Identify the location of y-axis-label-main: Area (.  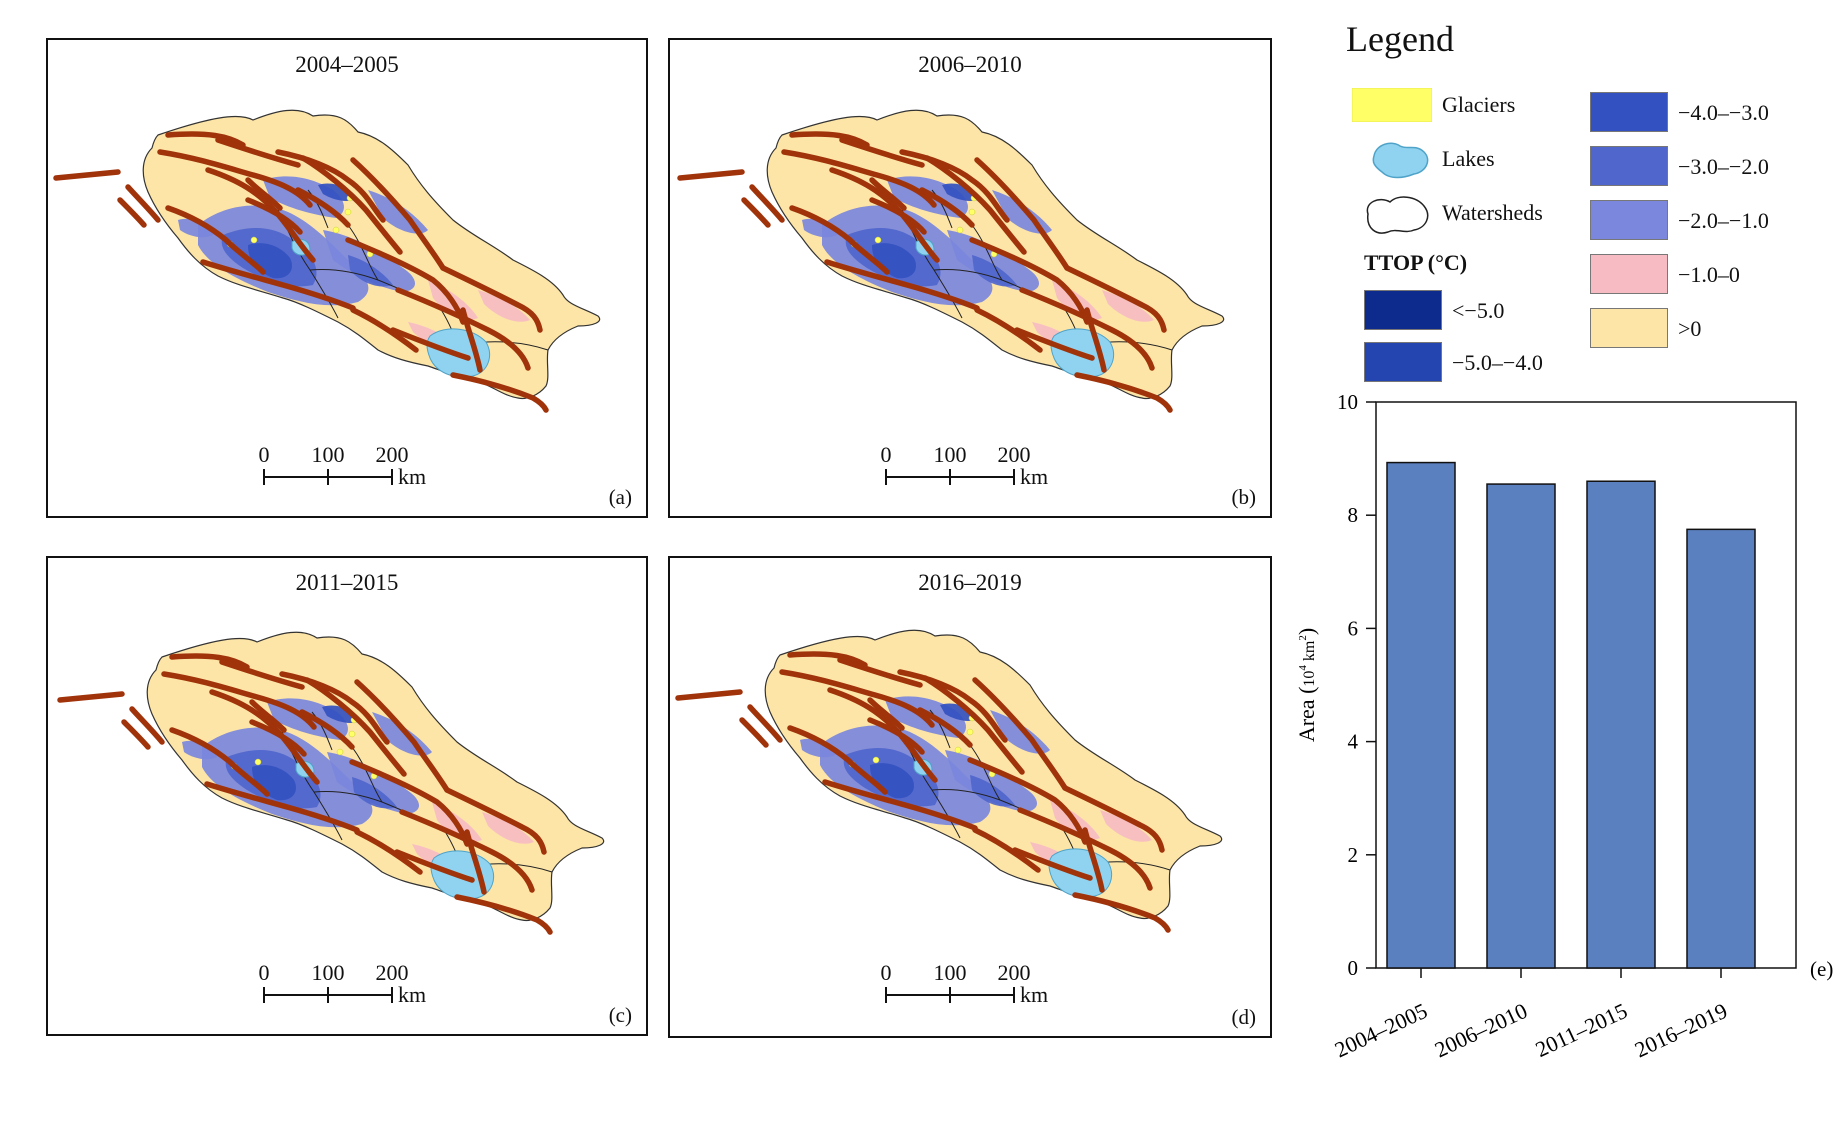
(1306, 715).